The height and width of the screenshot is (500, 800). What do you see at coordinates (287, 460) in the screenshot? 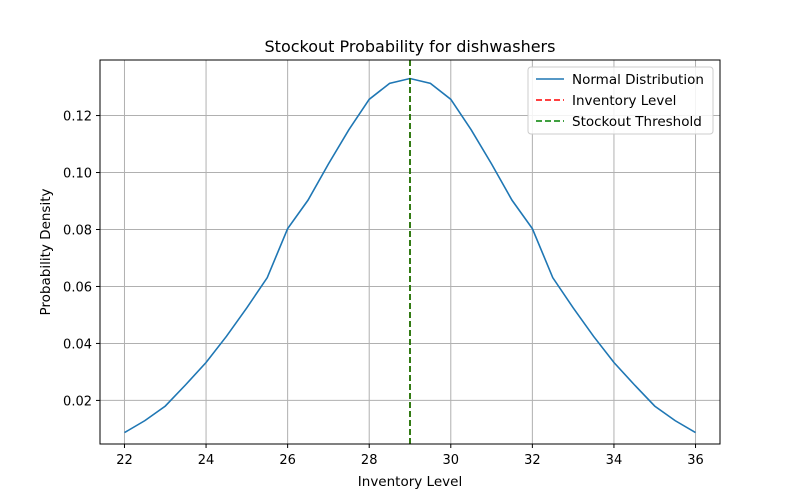
I see `x-tick-label: 26` at bounding box center [287, 460].